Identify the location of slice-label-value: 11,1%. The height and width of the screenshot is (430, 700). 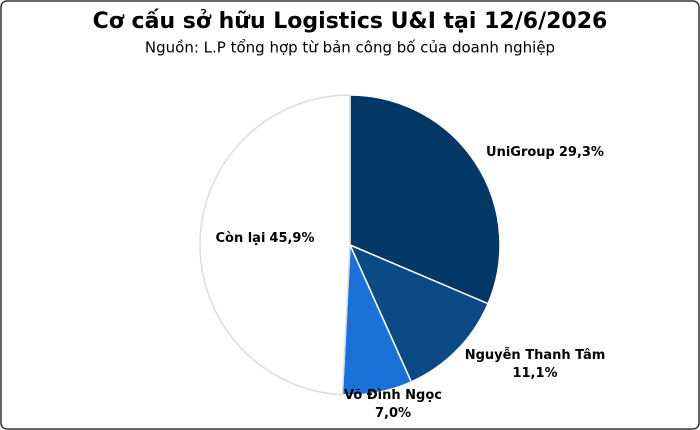
(534, 373).